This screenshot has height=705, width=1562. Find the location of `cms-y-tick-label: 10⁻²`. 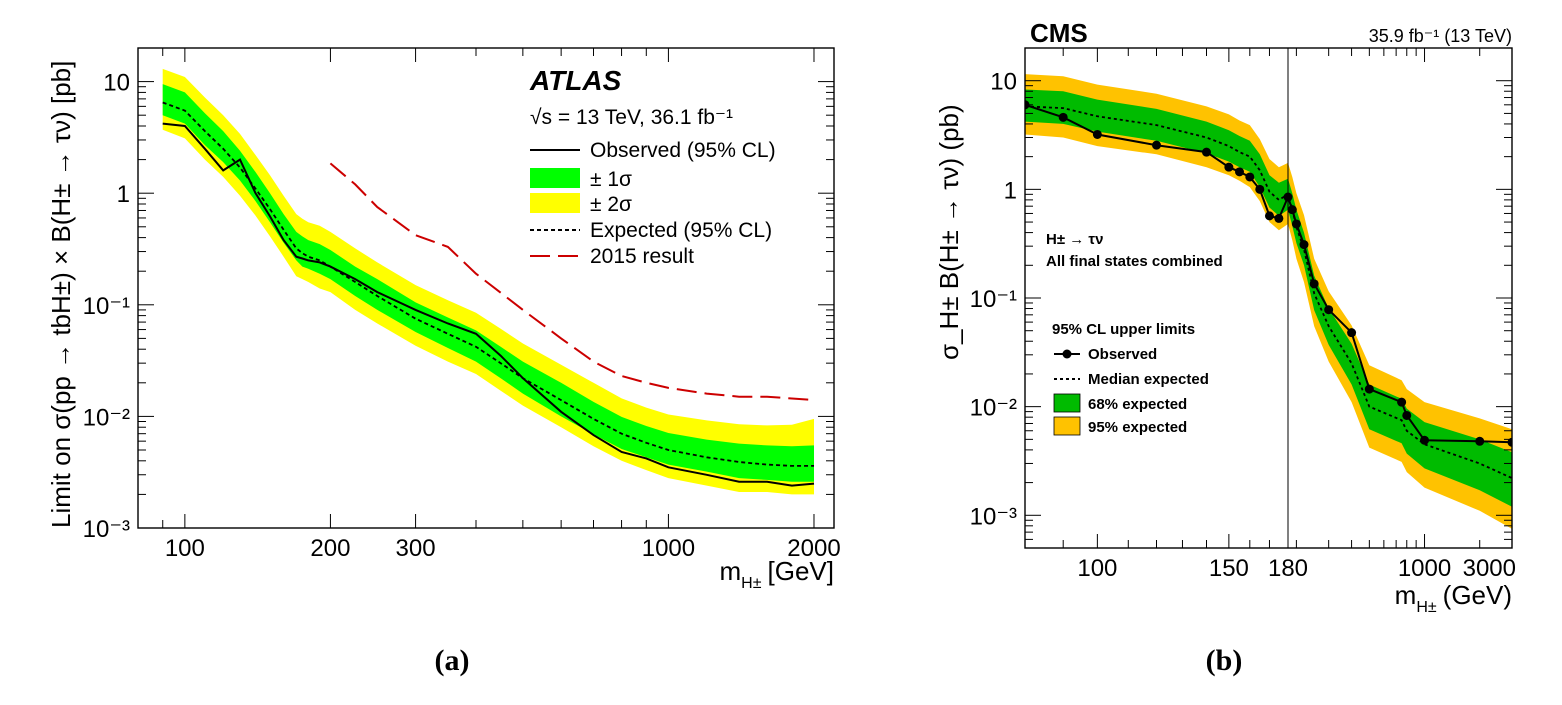

cms-y-tick-label: 10⁻² is located at coordinates (993, 408).